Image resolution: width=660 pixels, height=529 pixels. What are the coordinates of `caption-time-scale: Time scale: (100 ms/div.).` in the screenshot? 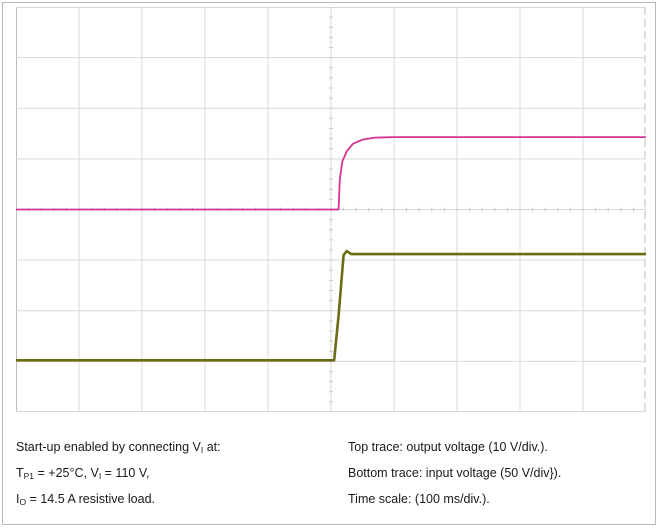 It's located at (419, 499).